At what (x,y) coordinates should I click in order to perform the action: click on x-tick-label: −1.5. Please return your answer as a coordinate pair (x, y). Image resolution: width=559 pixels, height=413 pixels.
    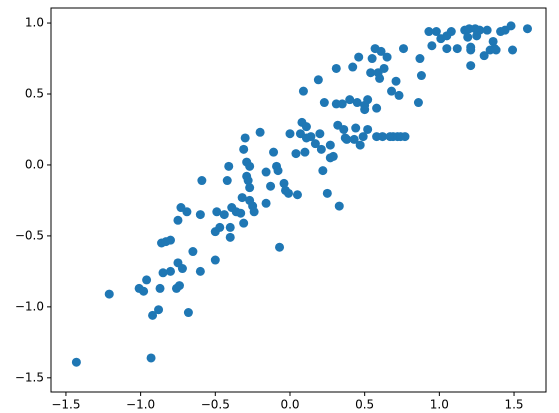
    Looking at the image, I should click on (65, 405).